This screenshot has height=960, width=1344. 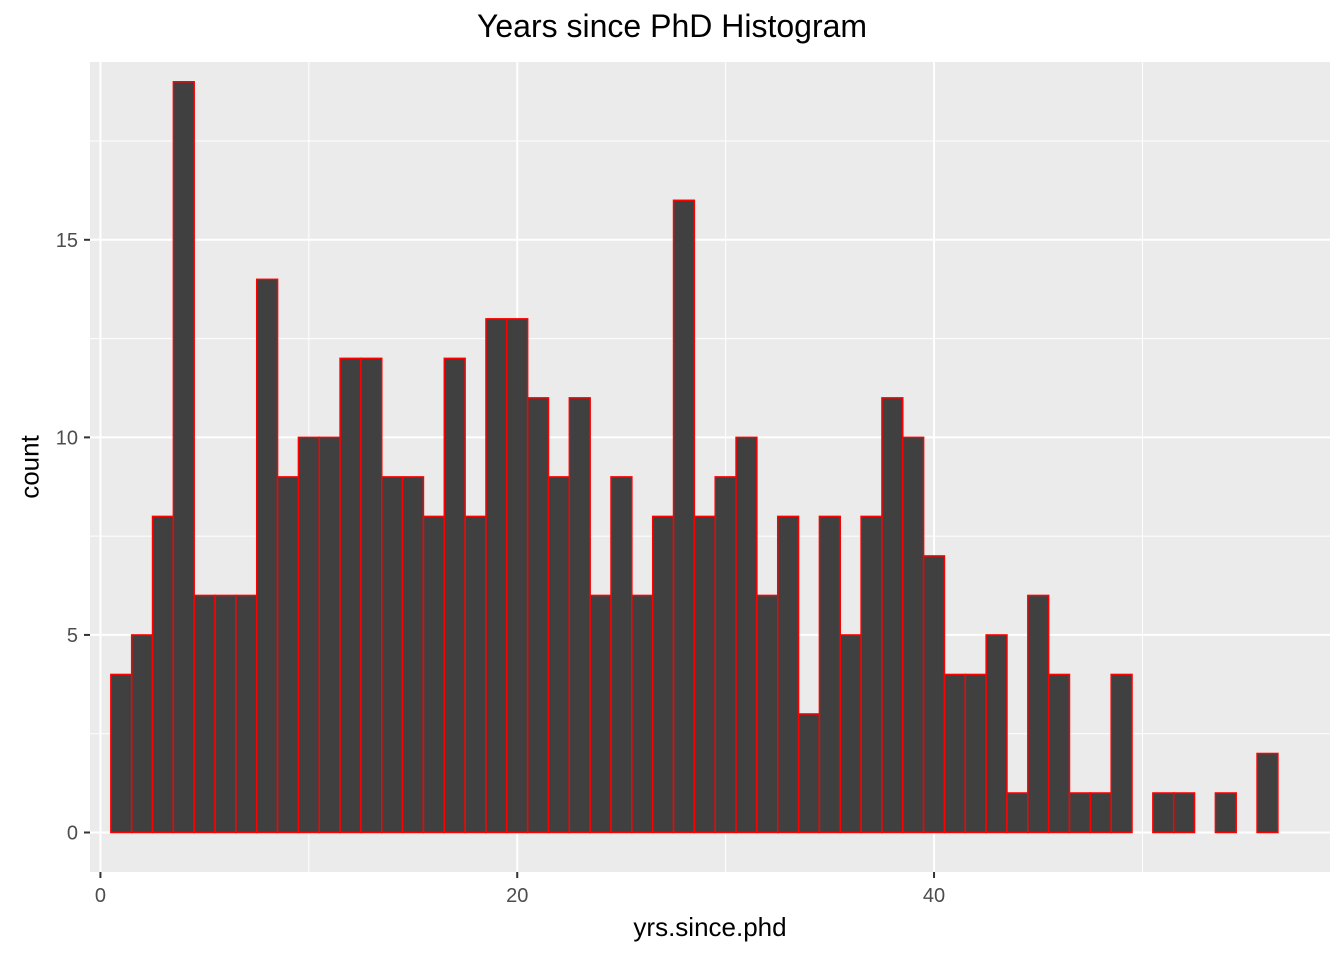 I want to click on x-axis-title: yrs.since.phd, so click(x=710, y=927).